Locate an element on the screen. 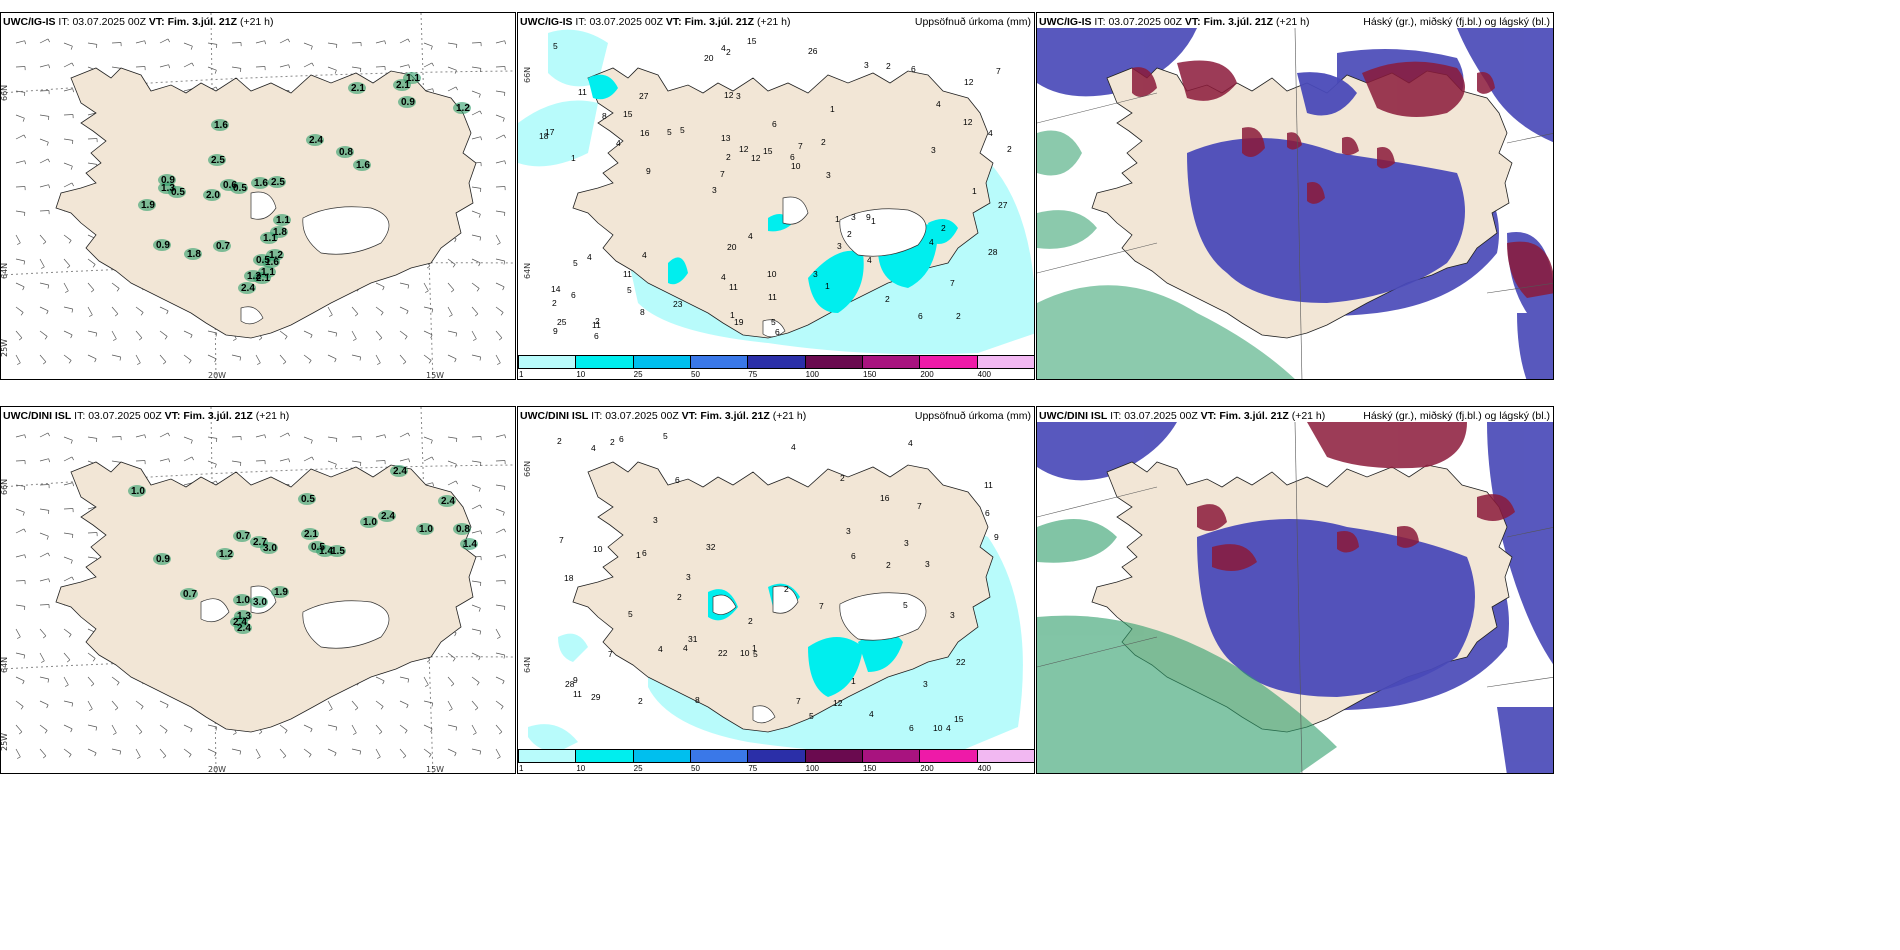 This screenshot has width=1900, height=950. high-cloud-over-land is located at coordinates (1336, 608).